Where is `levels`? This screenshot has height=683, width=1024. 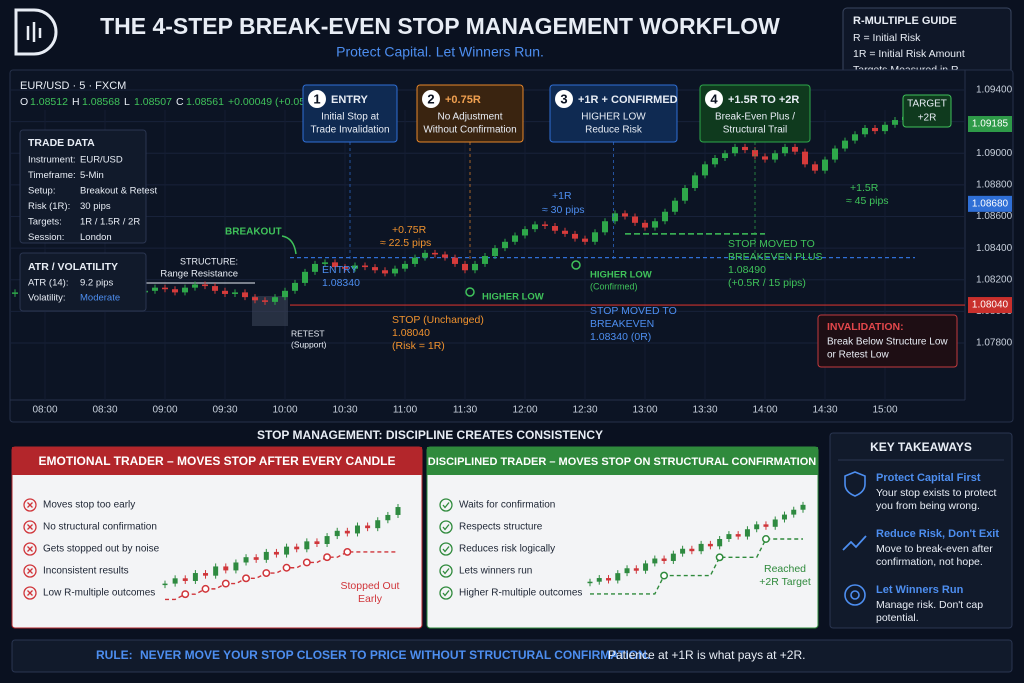 levels is located at coordinates (627, 269).